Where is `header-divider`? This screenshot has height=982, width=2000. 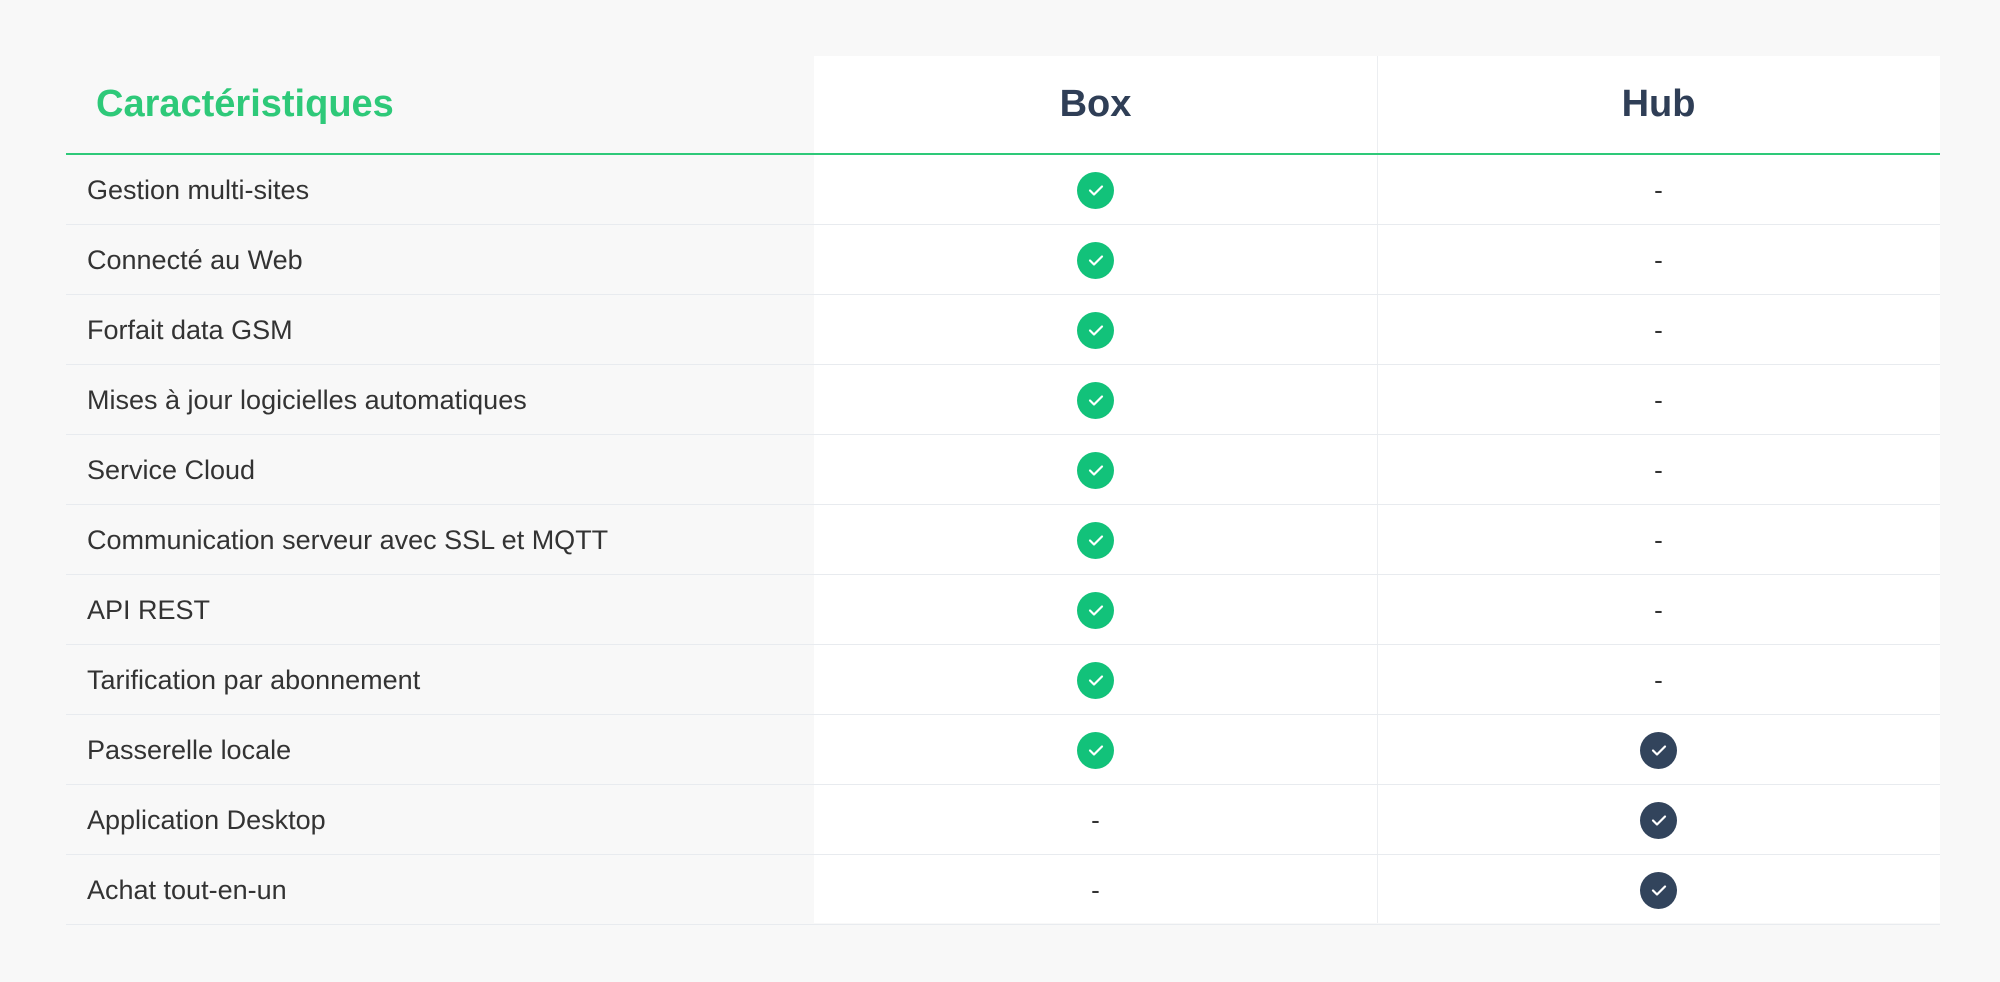 header-divider is located at coordinates (1003, 154).